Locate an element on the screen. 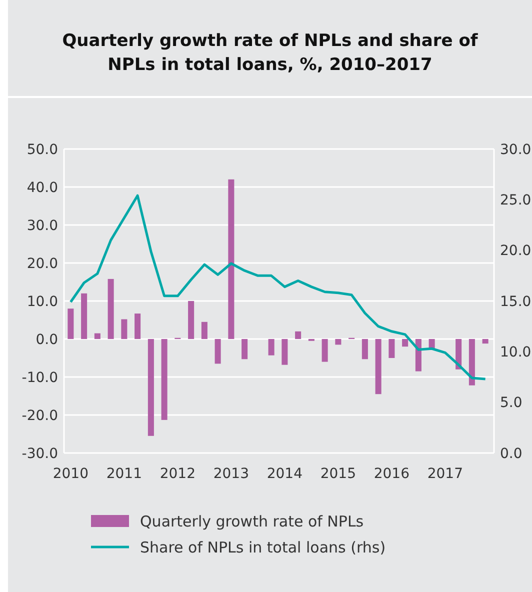  y2-tick-label: 15.0 is located at coordinates (516, 302).